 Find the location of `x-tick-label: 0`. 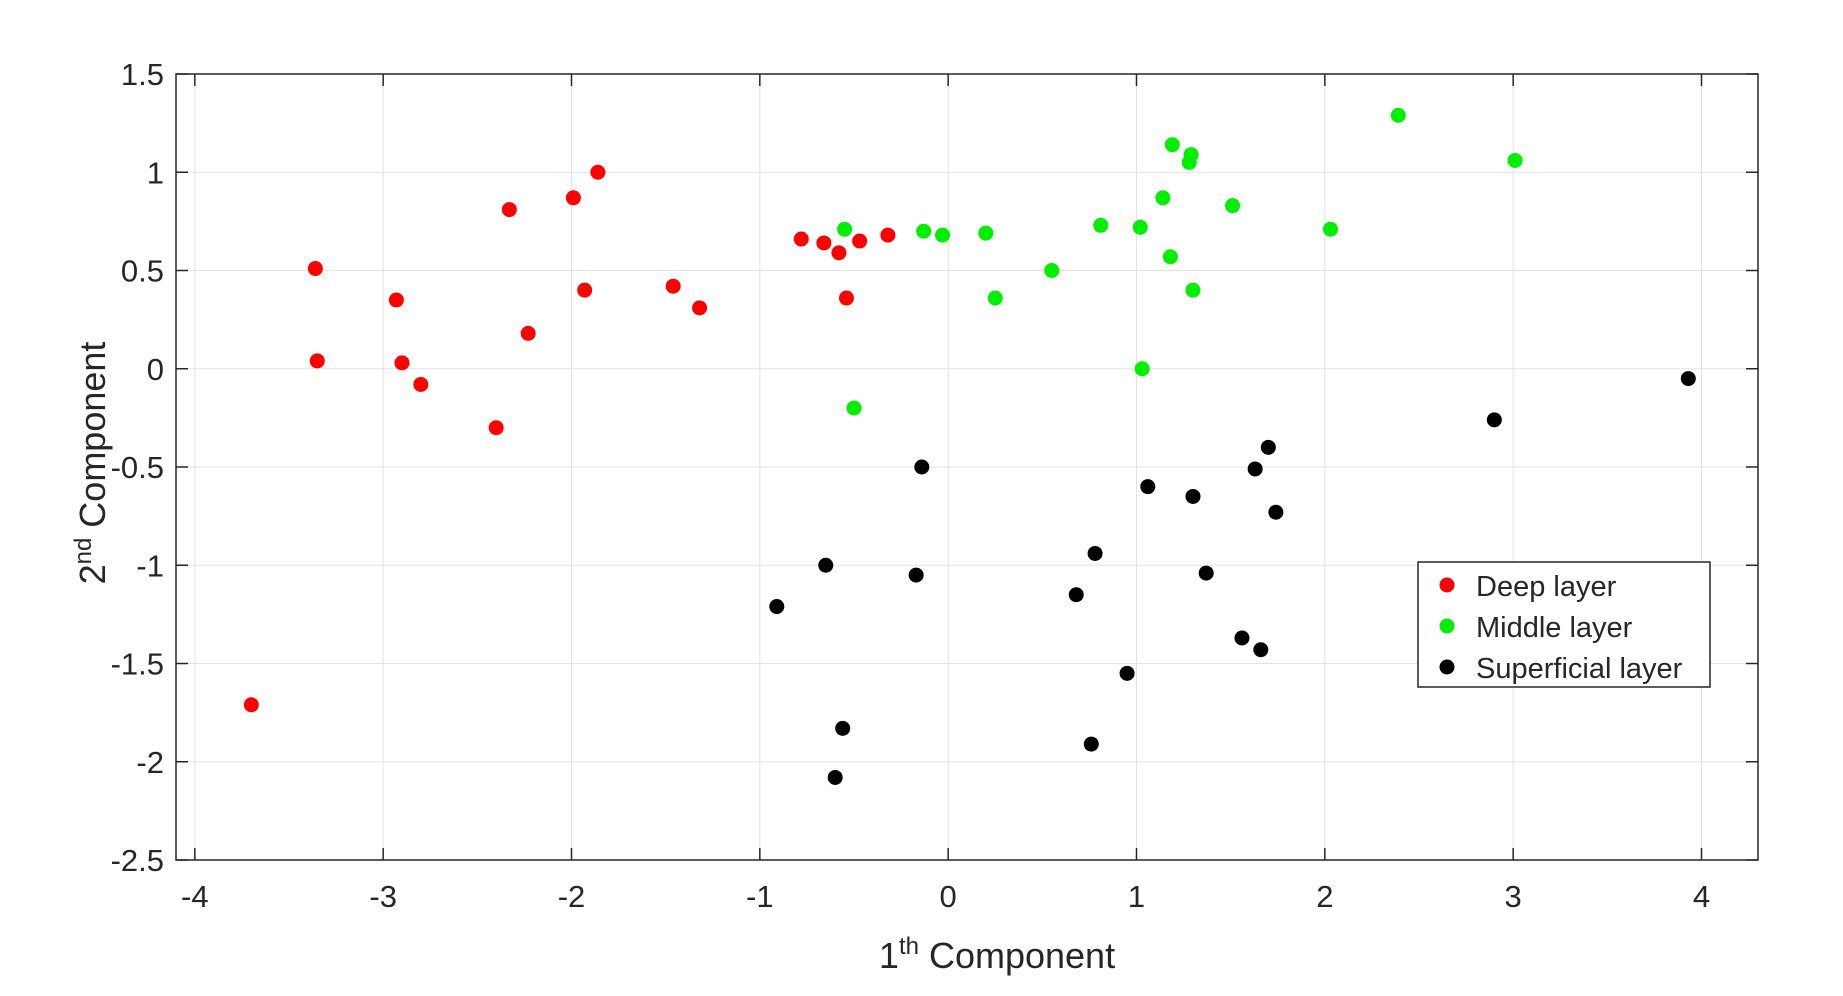

x-tick-label: 0 is located at coordinates (948, 896).